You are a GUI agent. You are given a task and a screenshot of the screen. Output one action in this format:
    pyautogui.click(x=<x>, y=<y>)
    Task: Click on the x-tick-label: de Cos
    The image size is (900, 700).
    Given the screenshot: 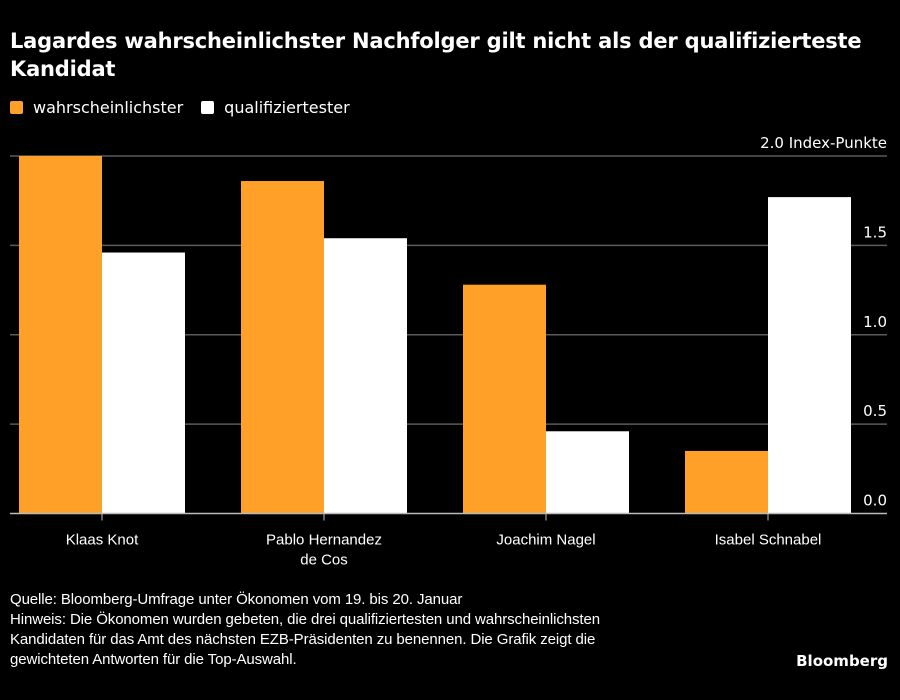 What is the action you would take?
    pyautogui.click(x=324, y=560)
    